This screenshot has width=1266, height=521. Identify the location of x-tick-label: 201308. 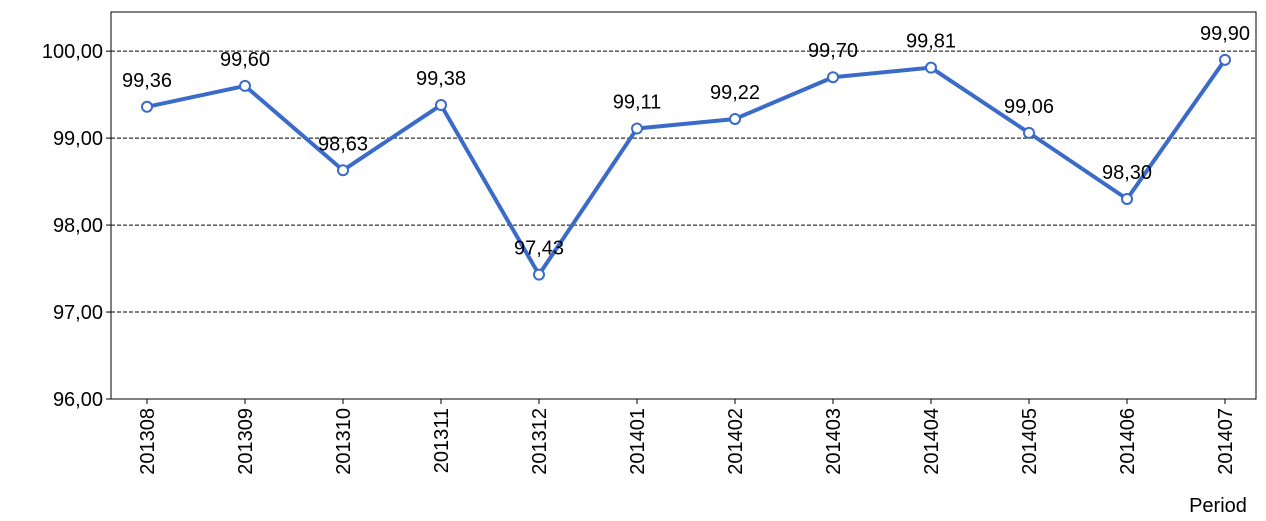
(148, 441).